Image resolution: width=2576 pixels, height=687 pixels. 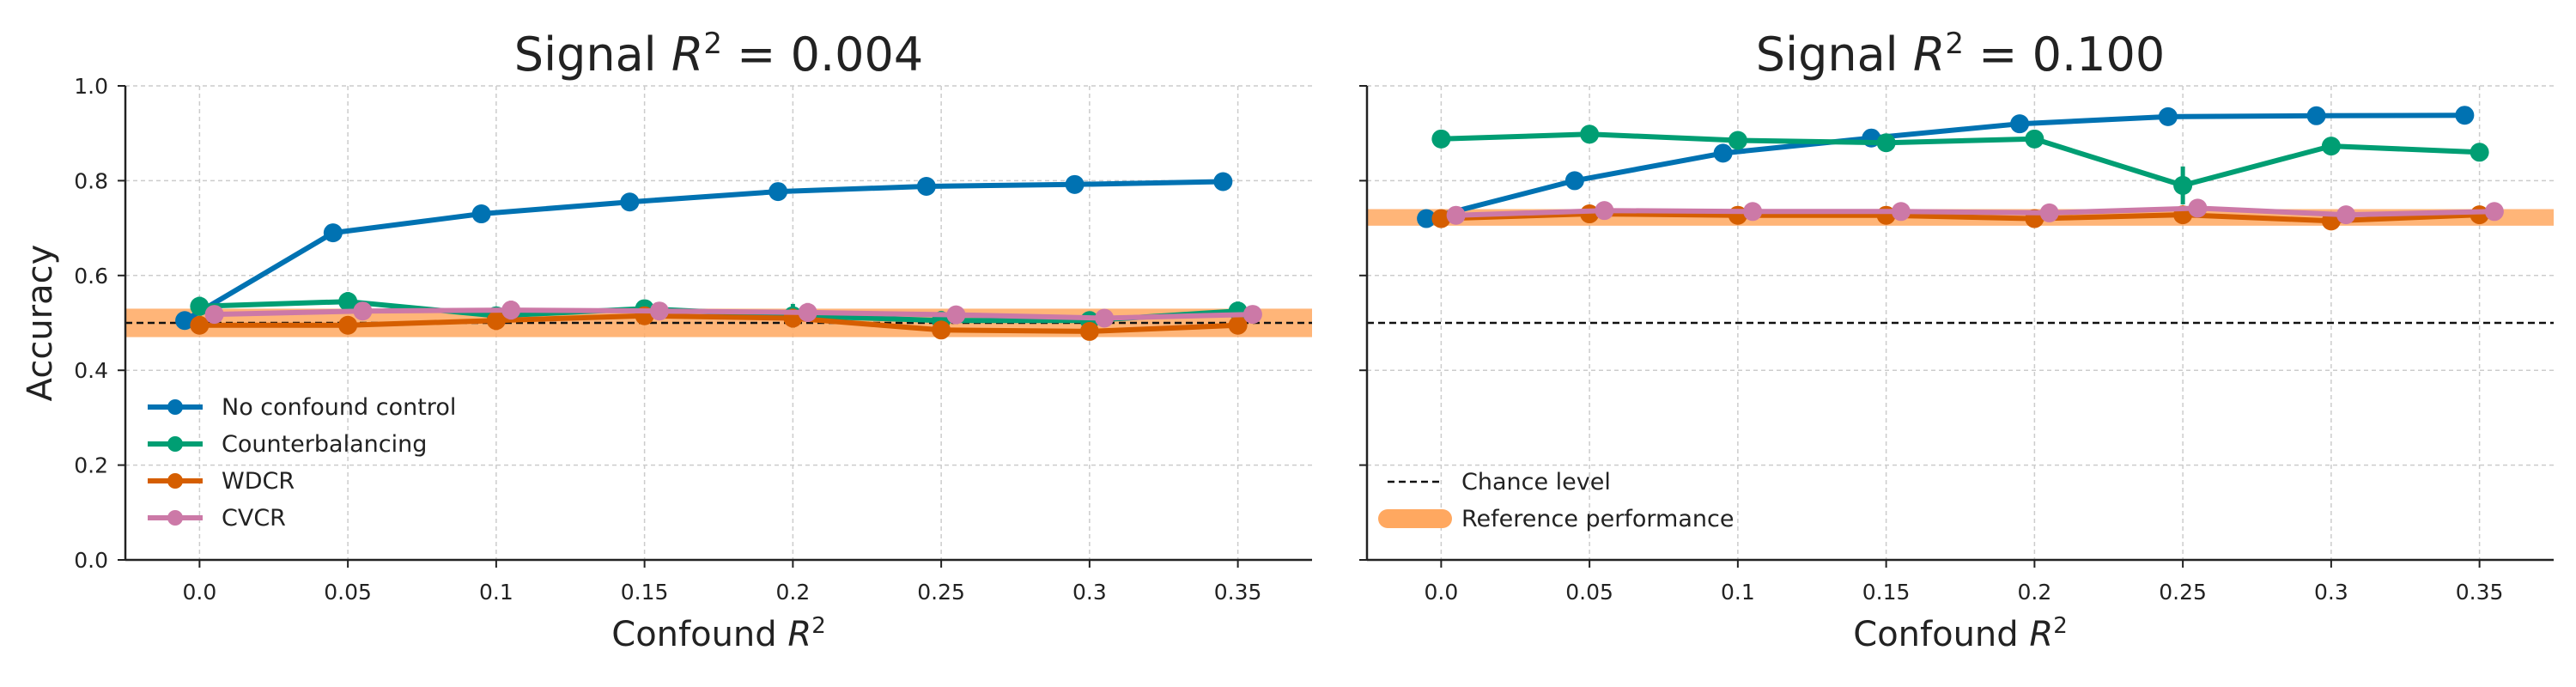 I want to click on legend-references: Chance level Reference performance, so click(x=1556, y=500).